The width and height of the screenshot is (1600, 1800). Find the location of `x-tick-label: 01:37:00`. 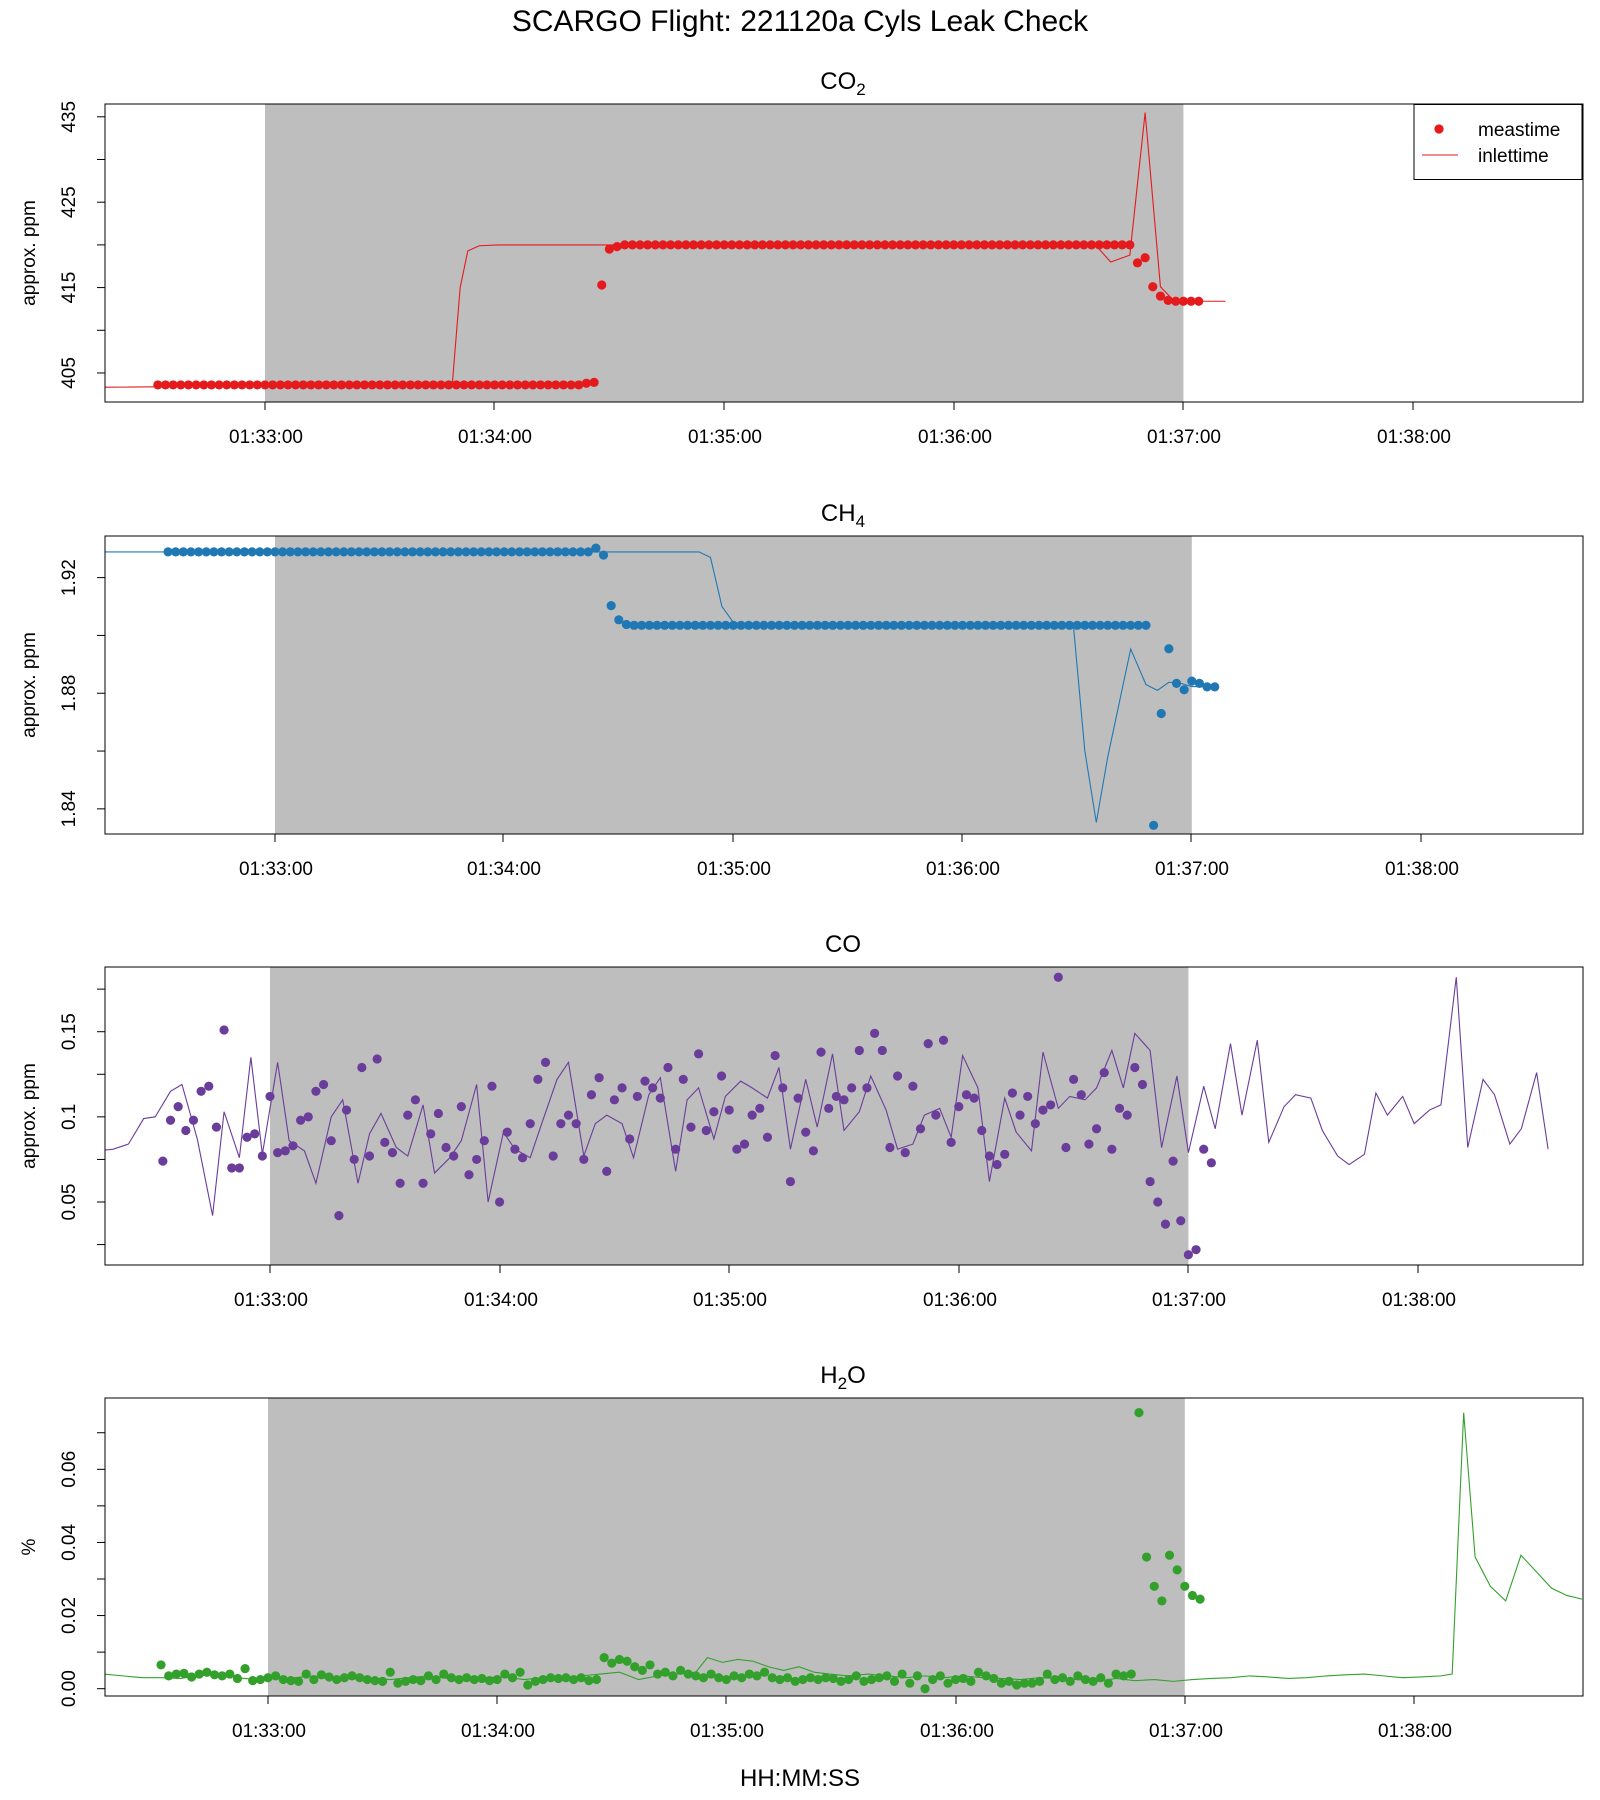

x-tick-label: 01:37:00 is located at coordinates (1186, 1731).